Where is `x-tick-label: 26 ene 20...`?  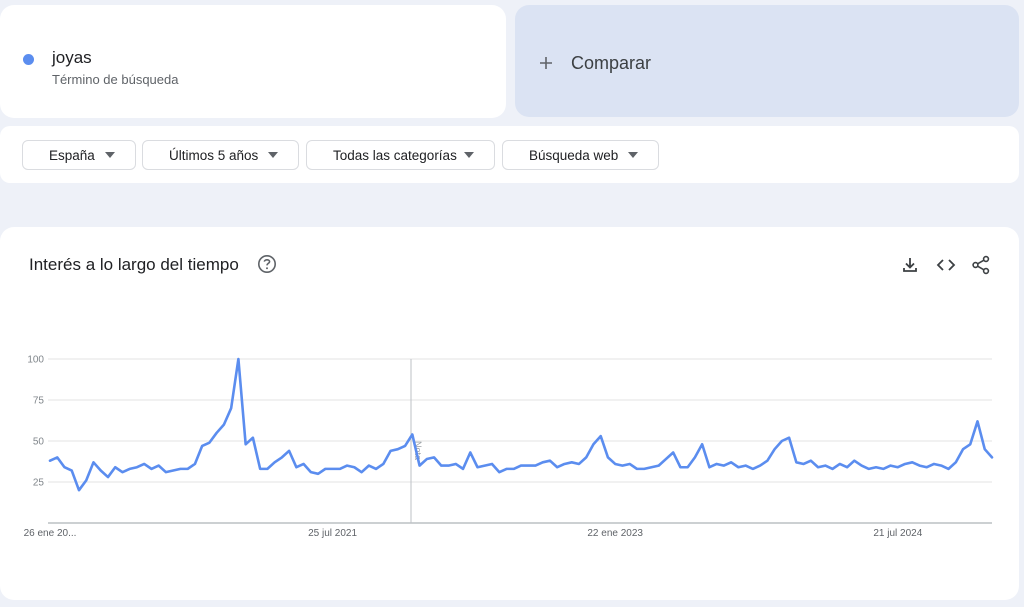 x-tick-label: 26 ene 20... is located at coordinates (50, 533).